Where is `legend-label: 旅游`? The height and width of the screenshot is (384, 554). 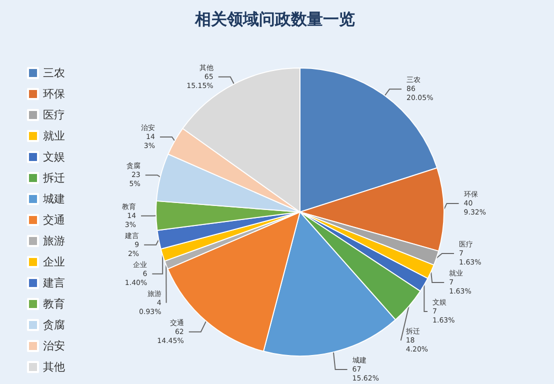
legend-label: 旅游 is located at coordinates (54, 241).